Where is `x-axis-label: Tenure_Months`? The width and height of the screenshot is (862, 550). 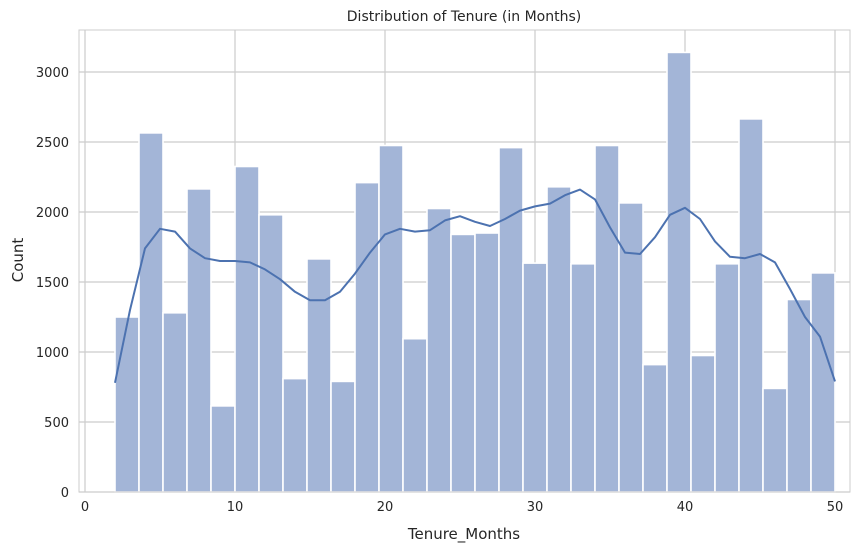
x-axis-label: Tenure_Months is located at coordinates (463, 534).